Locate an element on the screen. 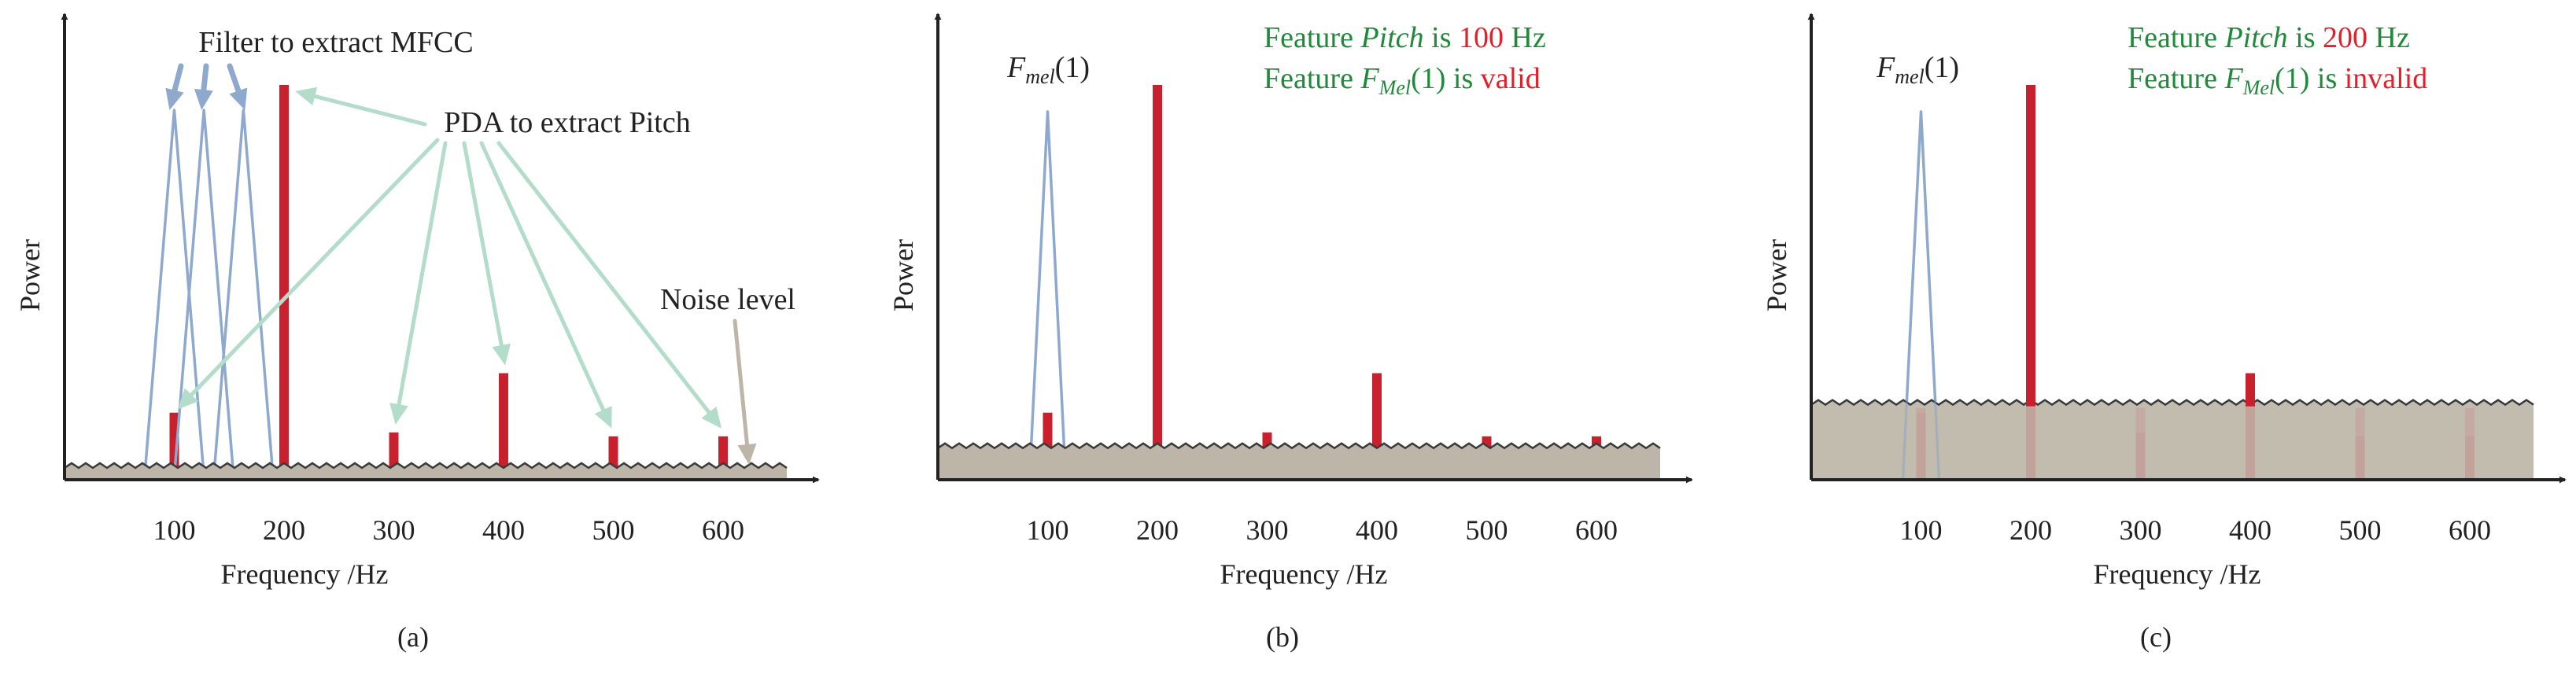 The width and height of the screenshot is (2576, 674). noise-level-label: Noise level is located at coordinates (727, 299).